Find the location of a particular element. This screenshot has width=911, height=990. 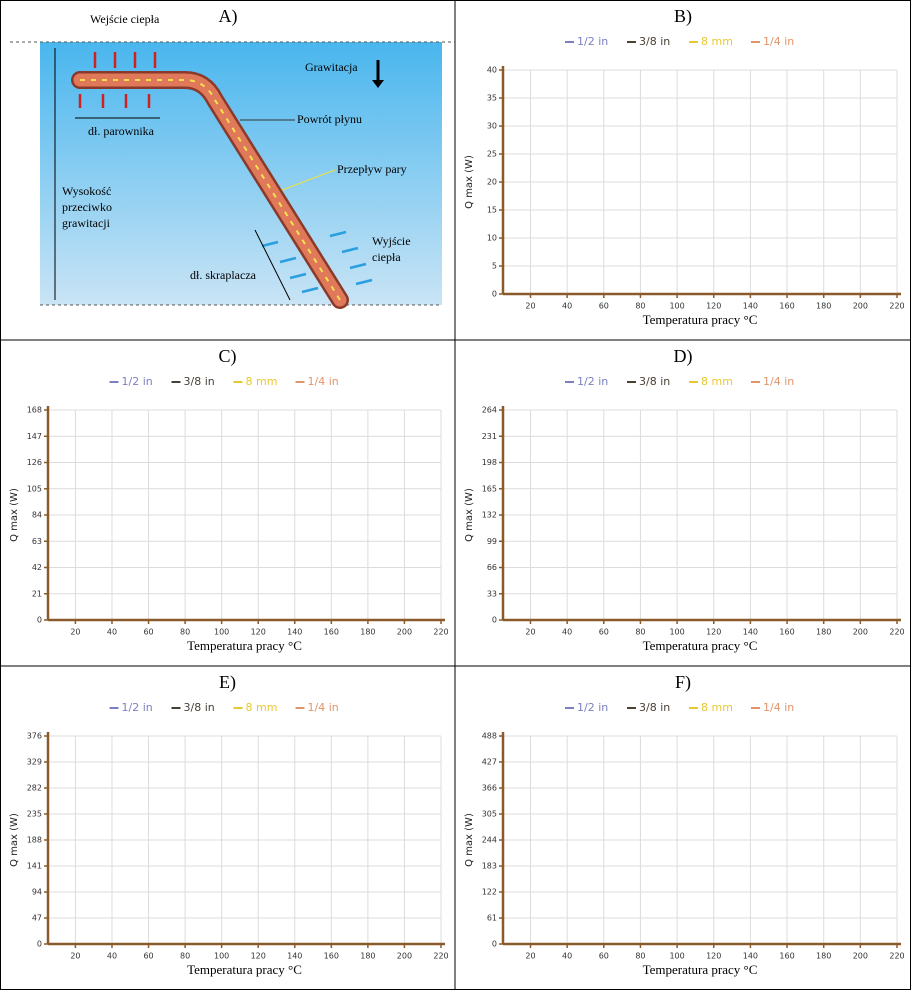

label: ciepła is located at coordinates (386, 257).